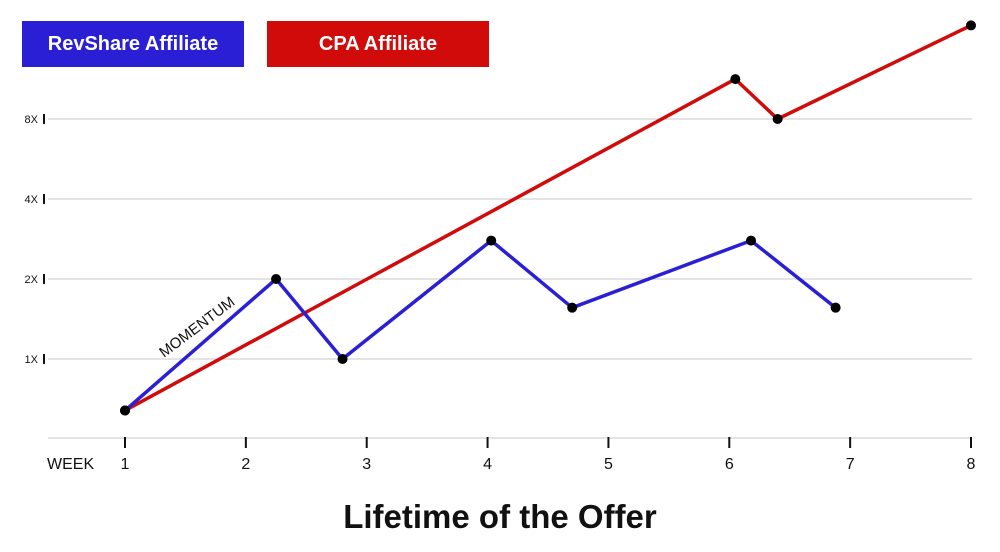 The image size is (1000, 552). I want to click on x-tick-label-7: 7, so click(850, 464).